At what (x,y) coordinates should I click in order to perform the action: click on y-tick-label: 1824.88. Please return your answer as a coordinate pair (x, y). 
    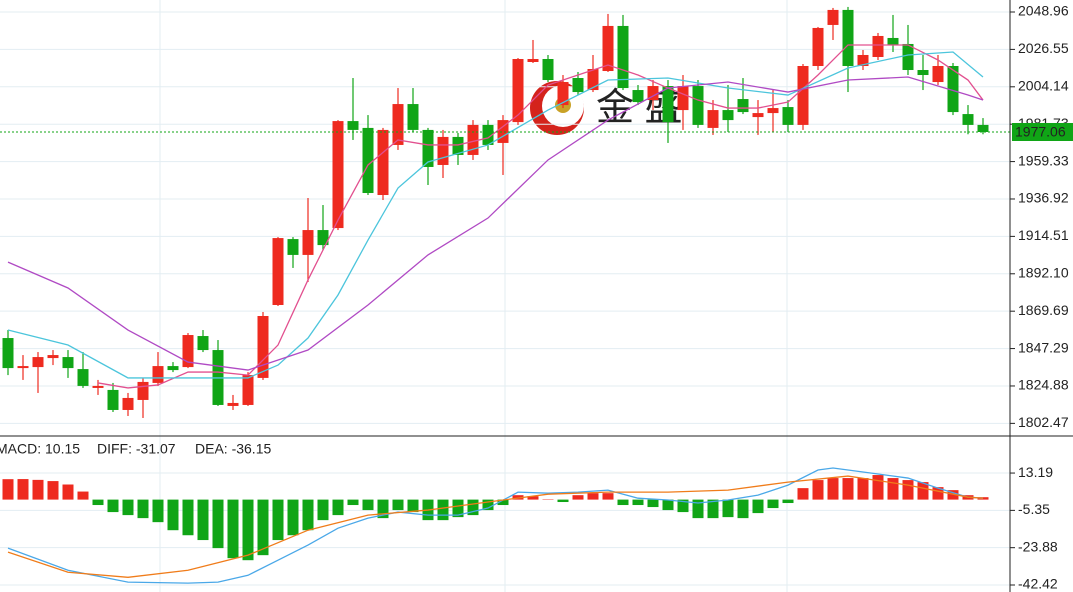
    Looking at the image, I should click on (1043, 385).